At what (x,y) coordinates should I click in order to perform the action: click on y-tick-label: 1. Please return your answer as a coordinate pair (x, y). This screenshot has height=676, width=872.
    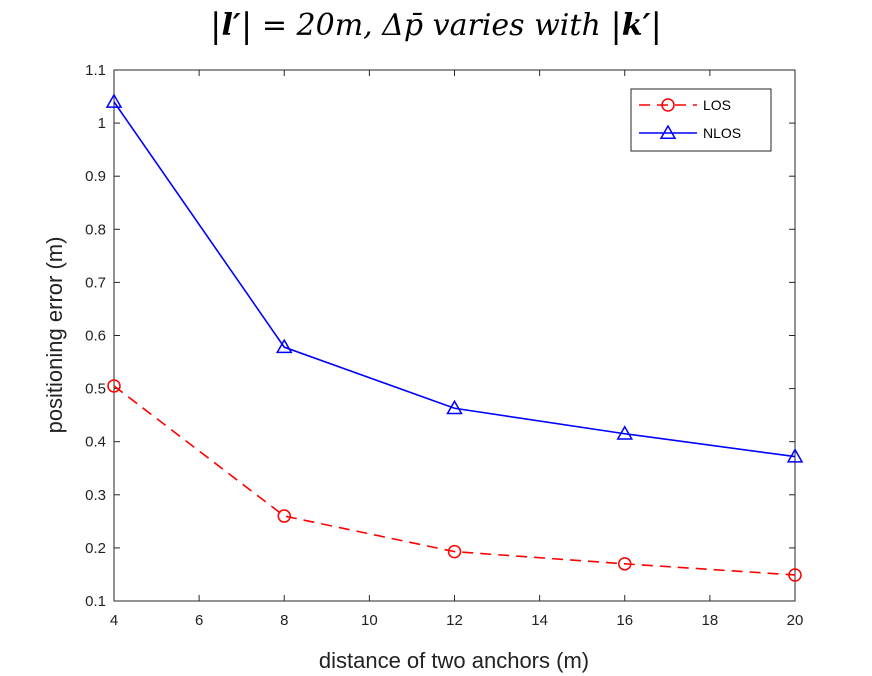
    Looking at the image, I should click on (102, 123).